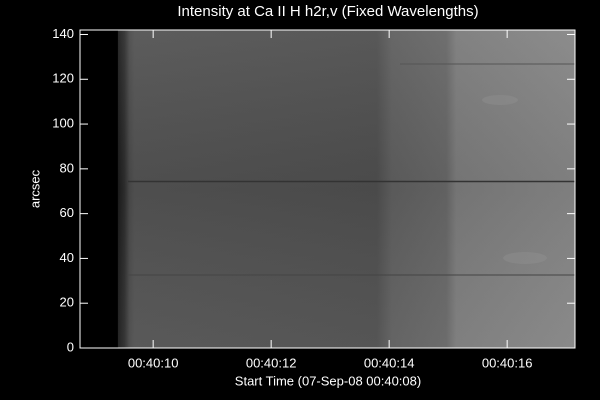 The height and width of the screenshot is (400, 600). Describe the element at coordinates (70, 346) in the screenshot. I see `y-tick-label: 0` at that location.